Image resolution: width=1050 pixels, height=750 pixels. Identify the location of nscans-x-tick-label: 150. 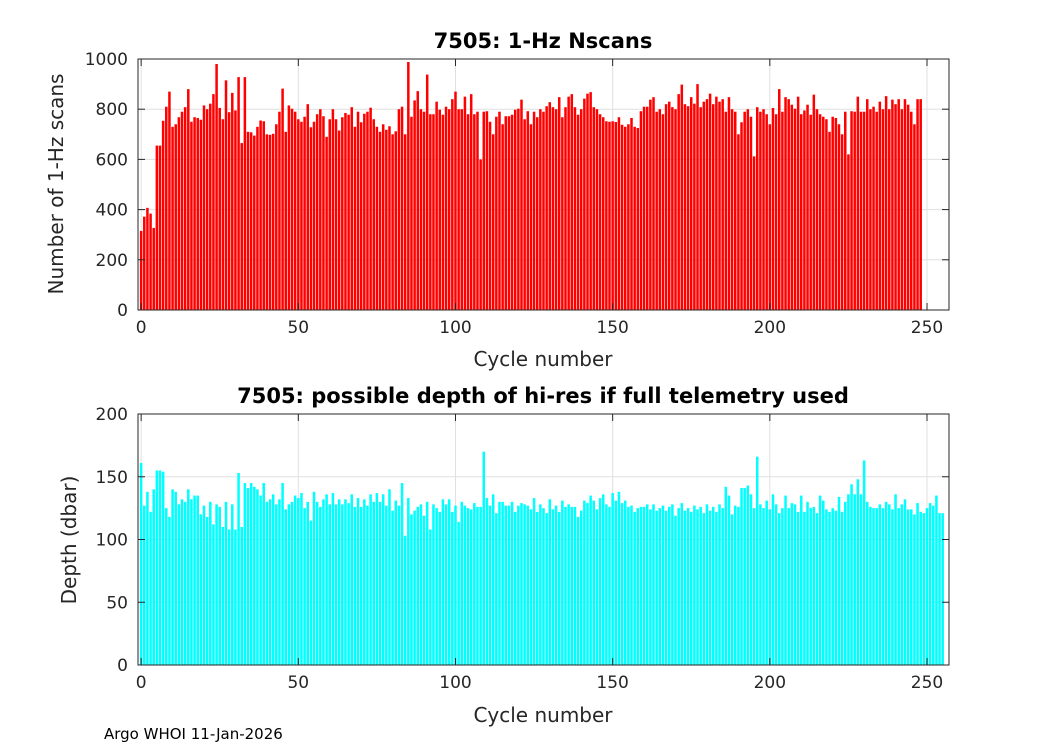
(612, 328).